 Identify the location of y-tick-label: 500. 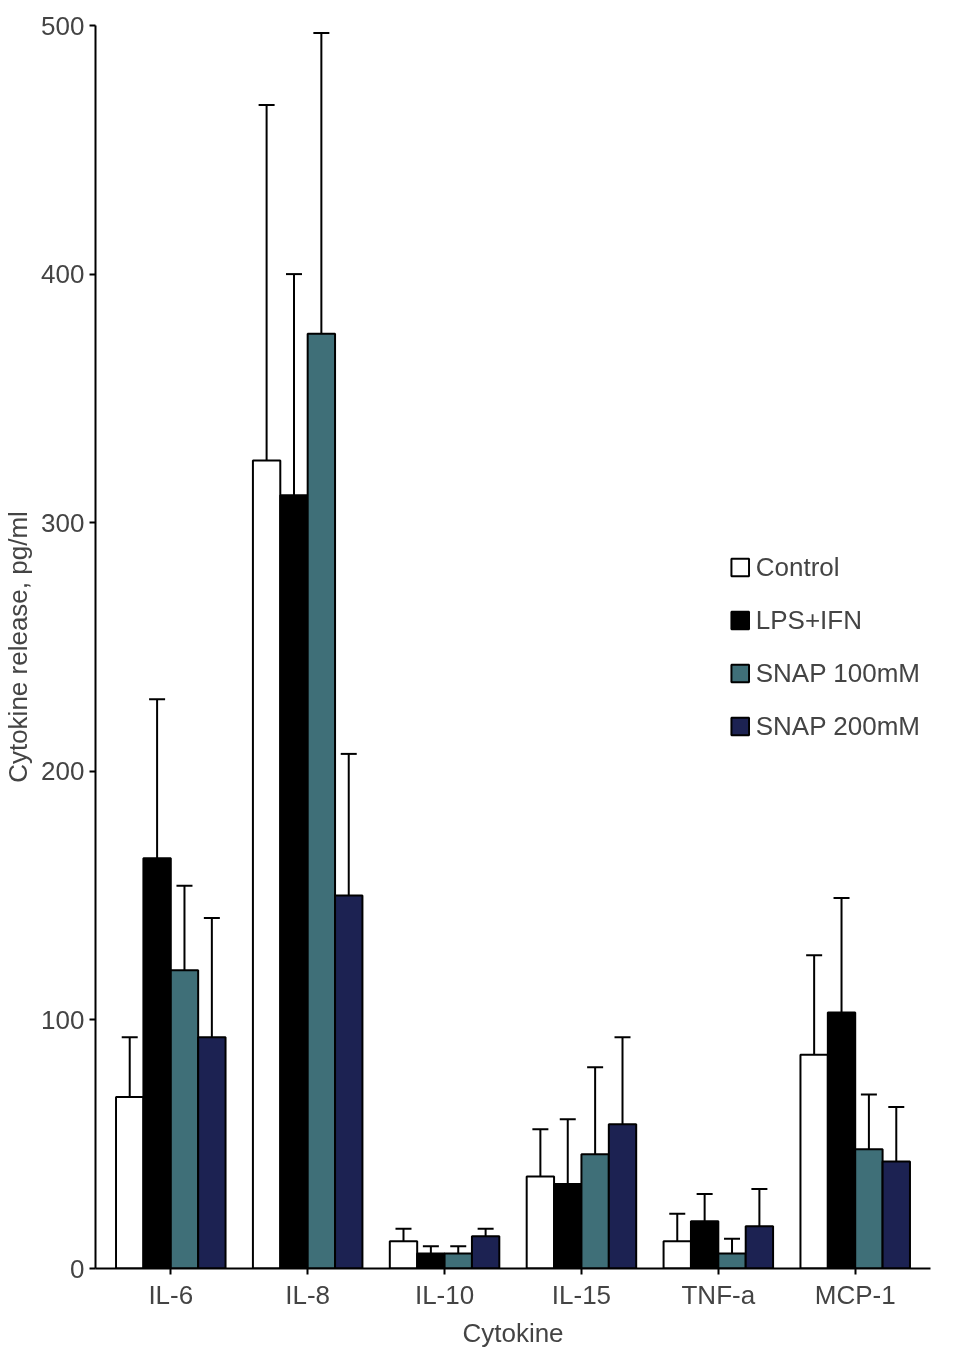
(63, 25).